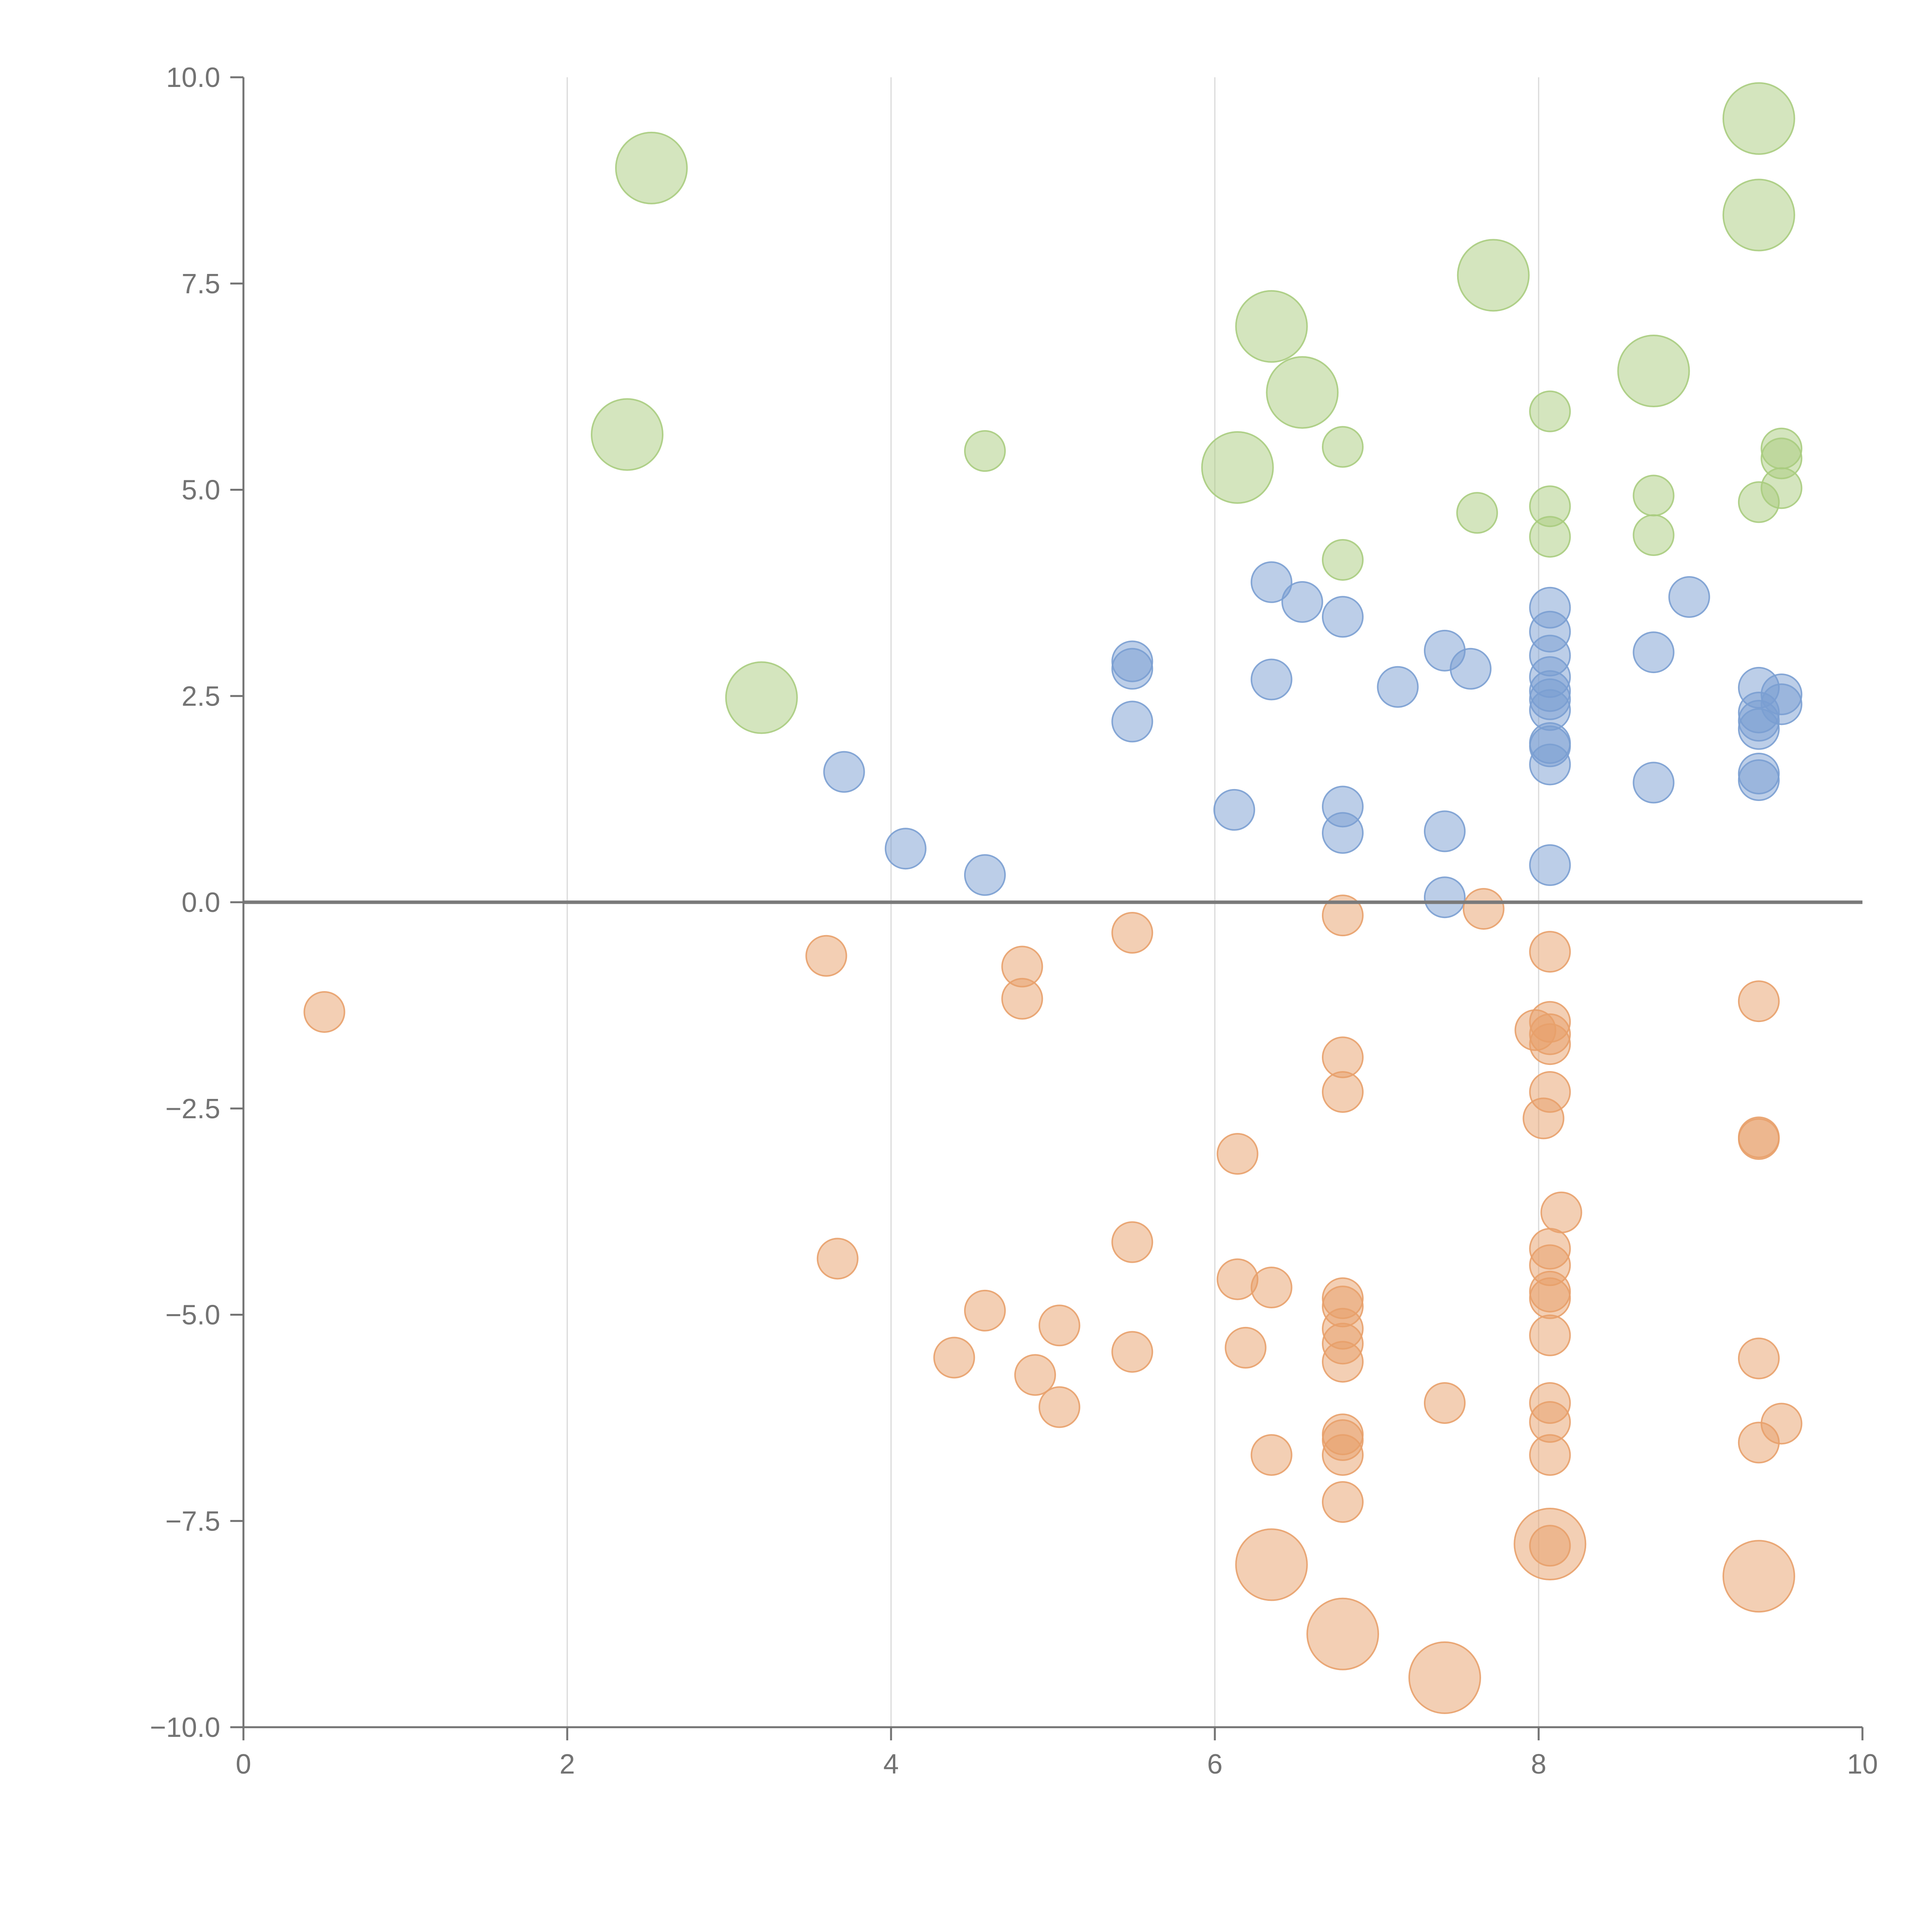 Image resolution: width=1932 pixels, height=1932 pixels. I want to click on series-blue, so click(1313, 740).